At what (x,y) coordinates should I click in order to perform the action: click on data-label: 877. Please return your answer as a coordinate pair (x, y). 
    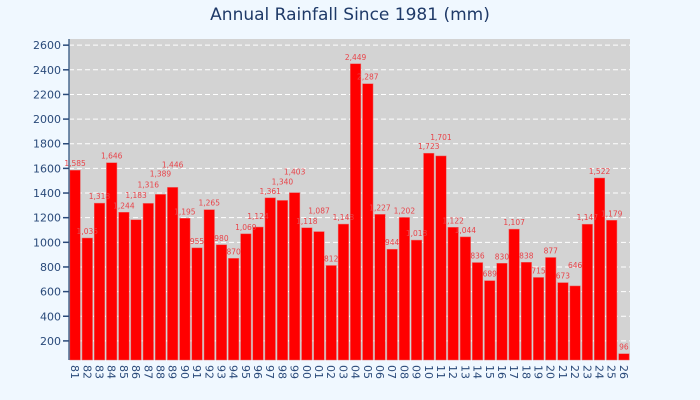
    Looking at the image, I should click on (551, 250).